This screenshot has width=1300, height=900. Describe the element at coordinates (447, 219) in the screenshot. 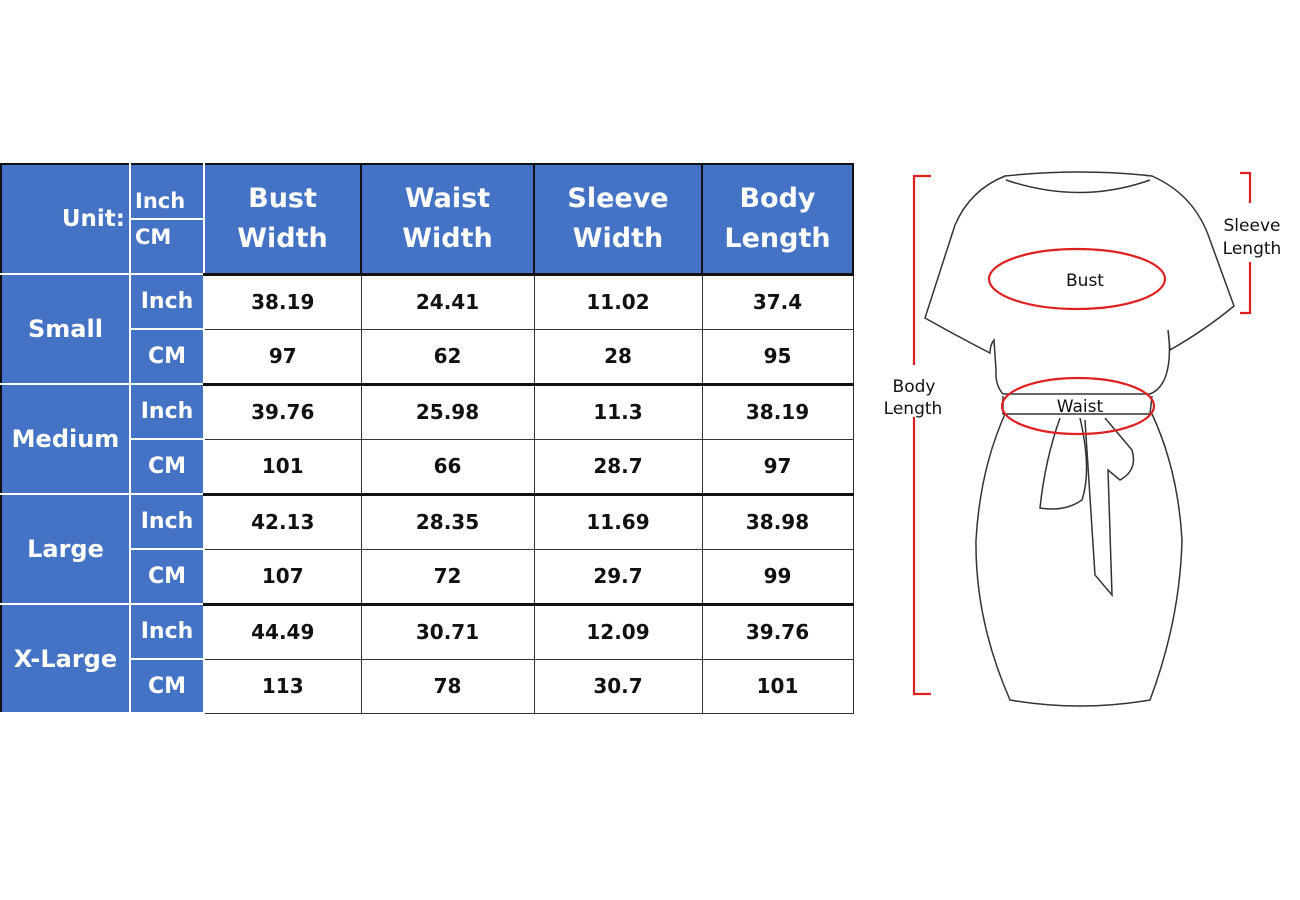

I see `header-waist-width: Waist Width` at that location.